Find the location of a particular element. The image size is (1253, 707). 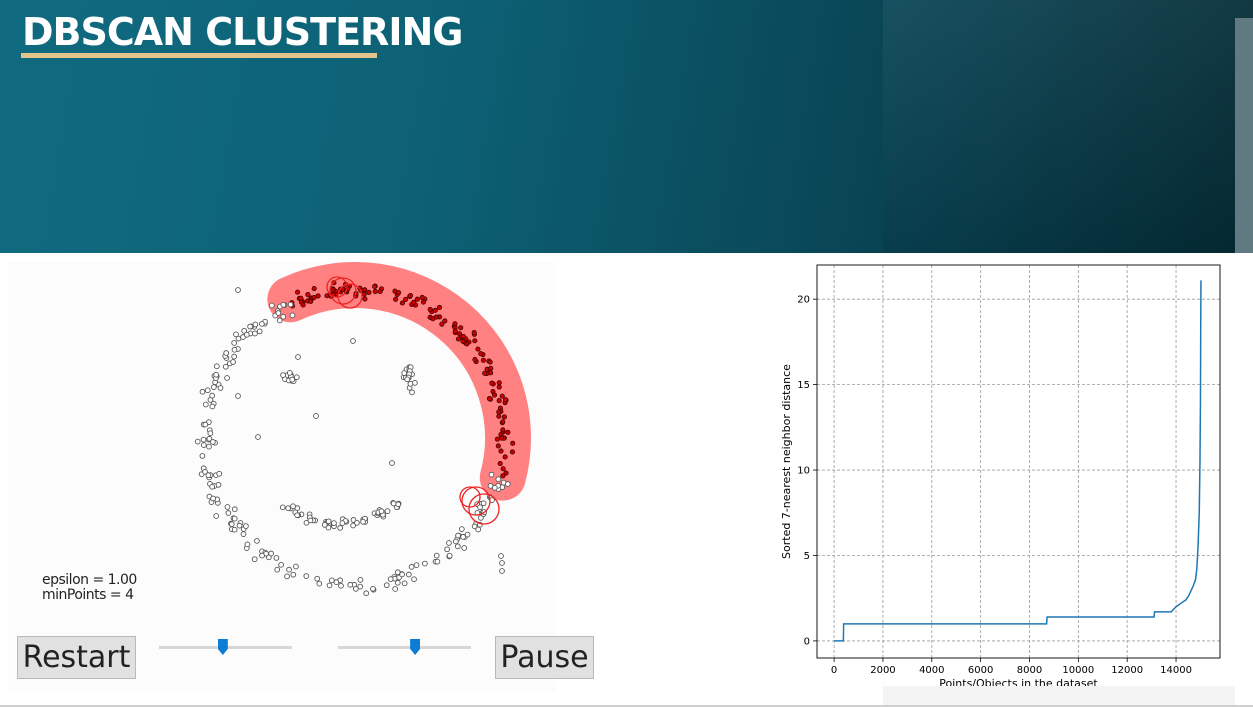

y-tick-label: 20 is located at coordinates (803, 300).